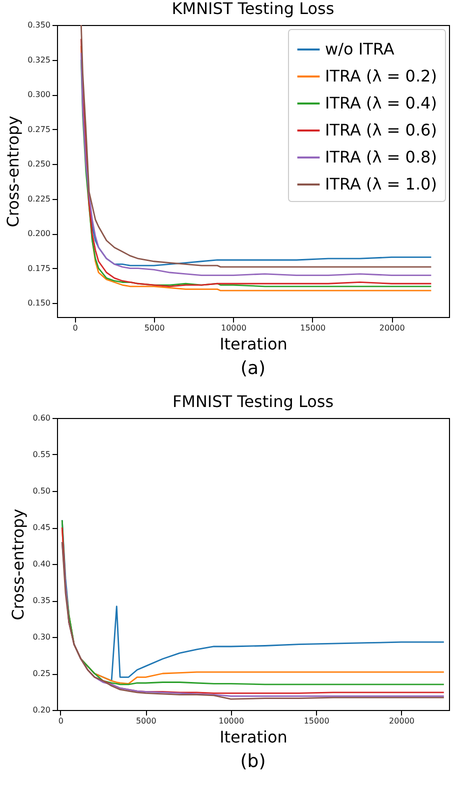 This screenshot has width=460, height=799. Describe the element at coordinates (41, 418) in the screenshot. I see `y-tick-label: 0.60` at that location.